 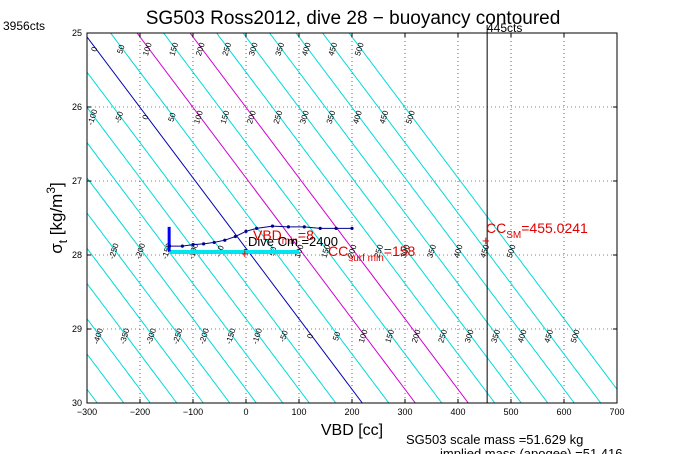 What do you see at coordinates (404, 412) in the screenshot?
I see `x-tick-label: 300` at bounding box center [404, 412].